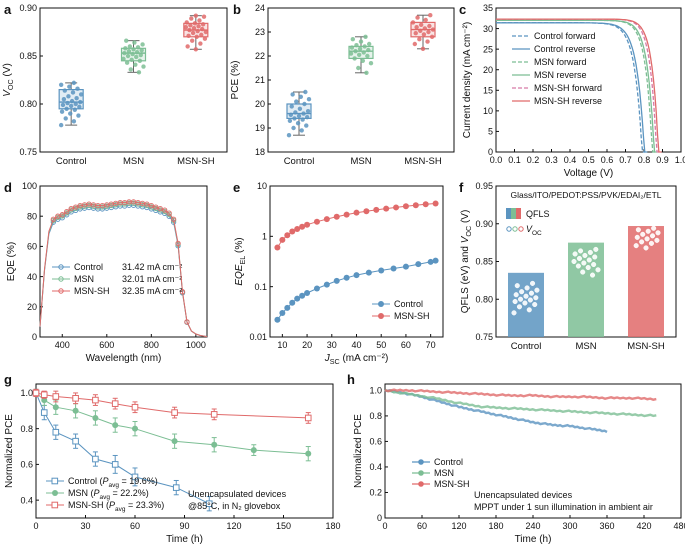 This screenshot has height=548, width=685. I want to click on y-tick-label: 15, so click(488, 90).